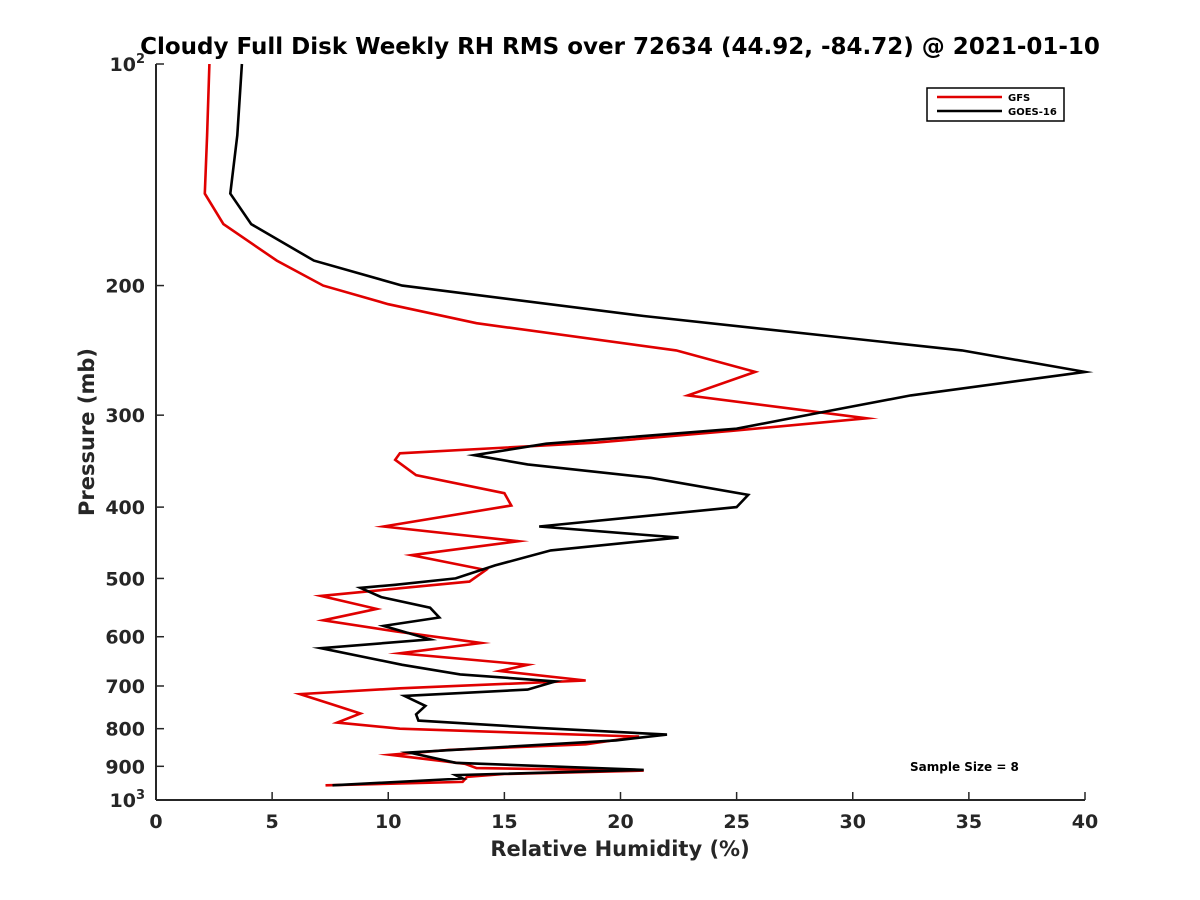 The width and height of the screenshot is (1200, 900). What do you see at coordinates (134, 432) in the screenshot?
I see `y-ticks: 10² 200 300 400 500 600 700 800 900 10³` at bounding box center [134, 432].